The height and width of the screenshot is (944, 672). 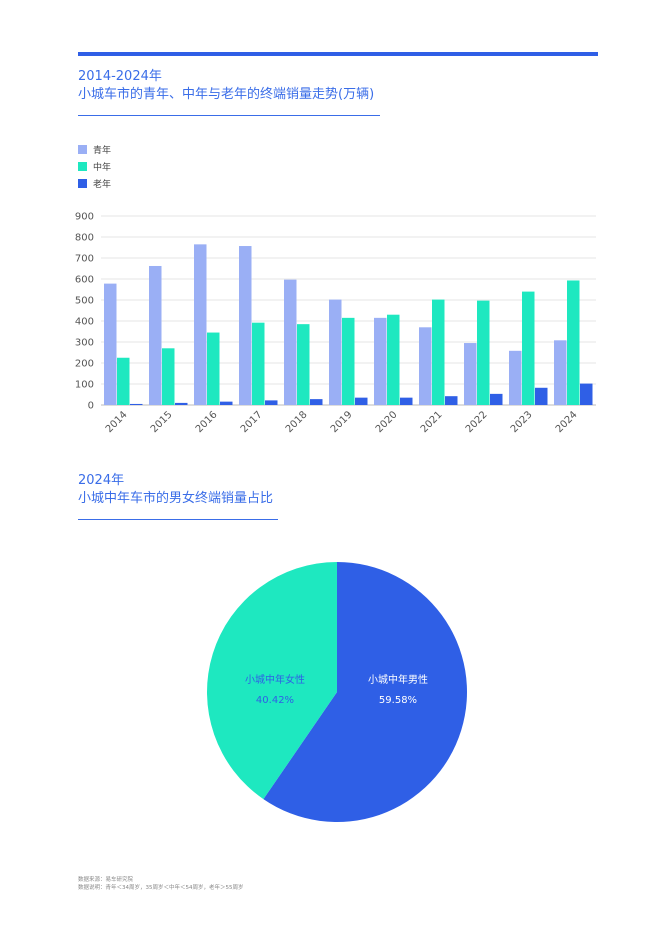 I want to click on x-tick-label: 2018, so click(x=297, y=422).